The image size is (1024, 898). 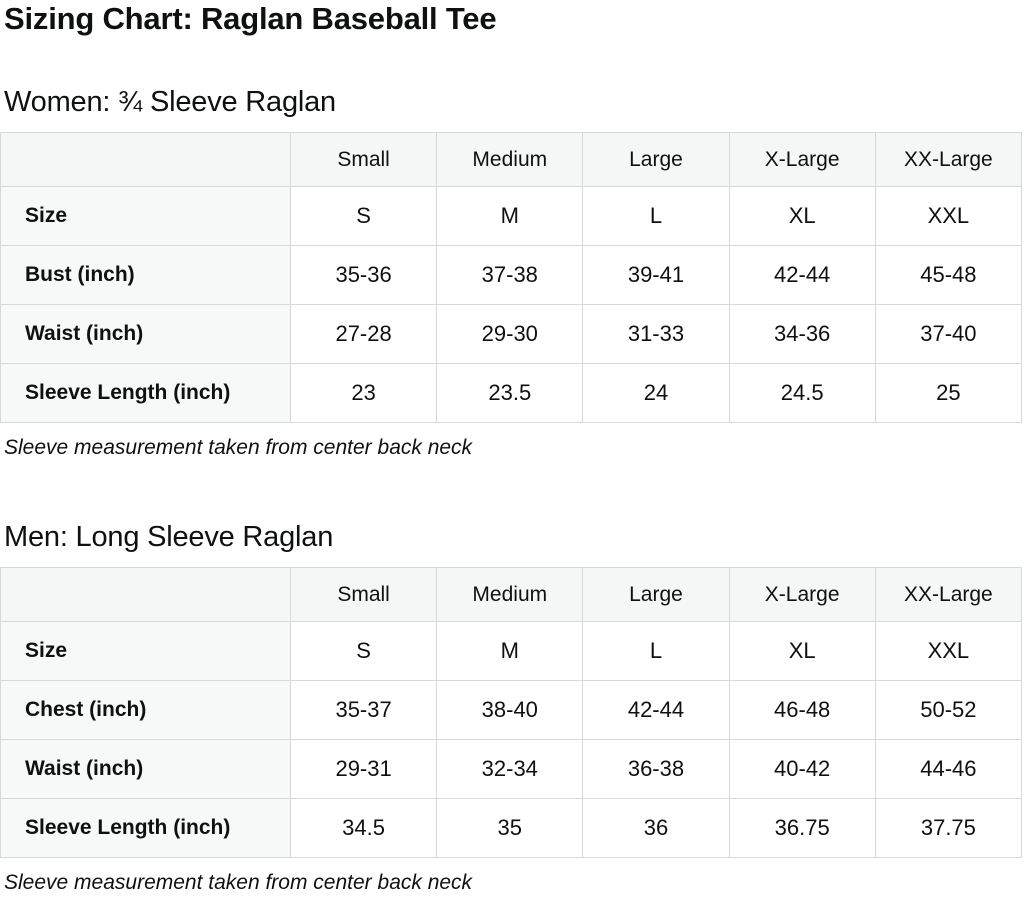 I want to click on value-cell: 37-40, so click(x=948, y=334).